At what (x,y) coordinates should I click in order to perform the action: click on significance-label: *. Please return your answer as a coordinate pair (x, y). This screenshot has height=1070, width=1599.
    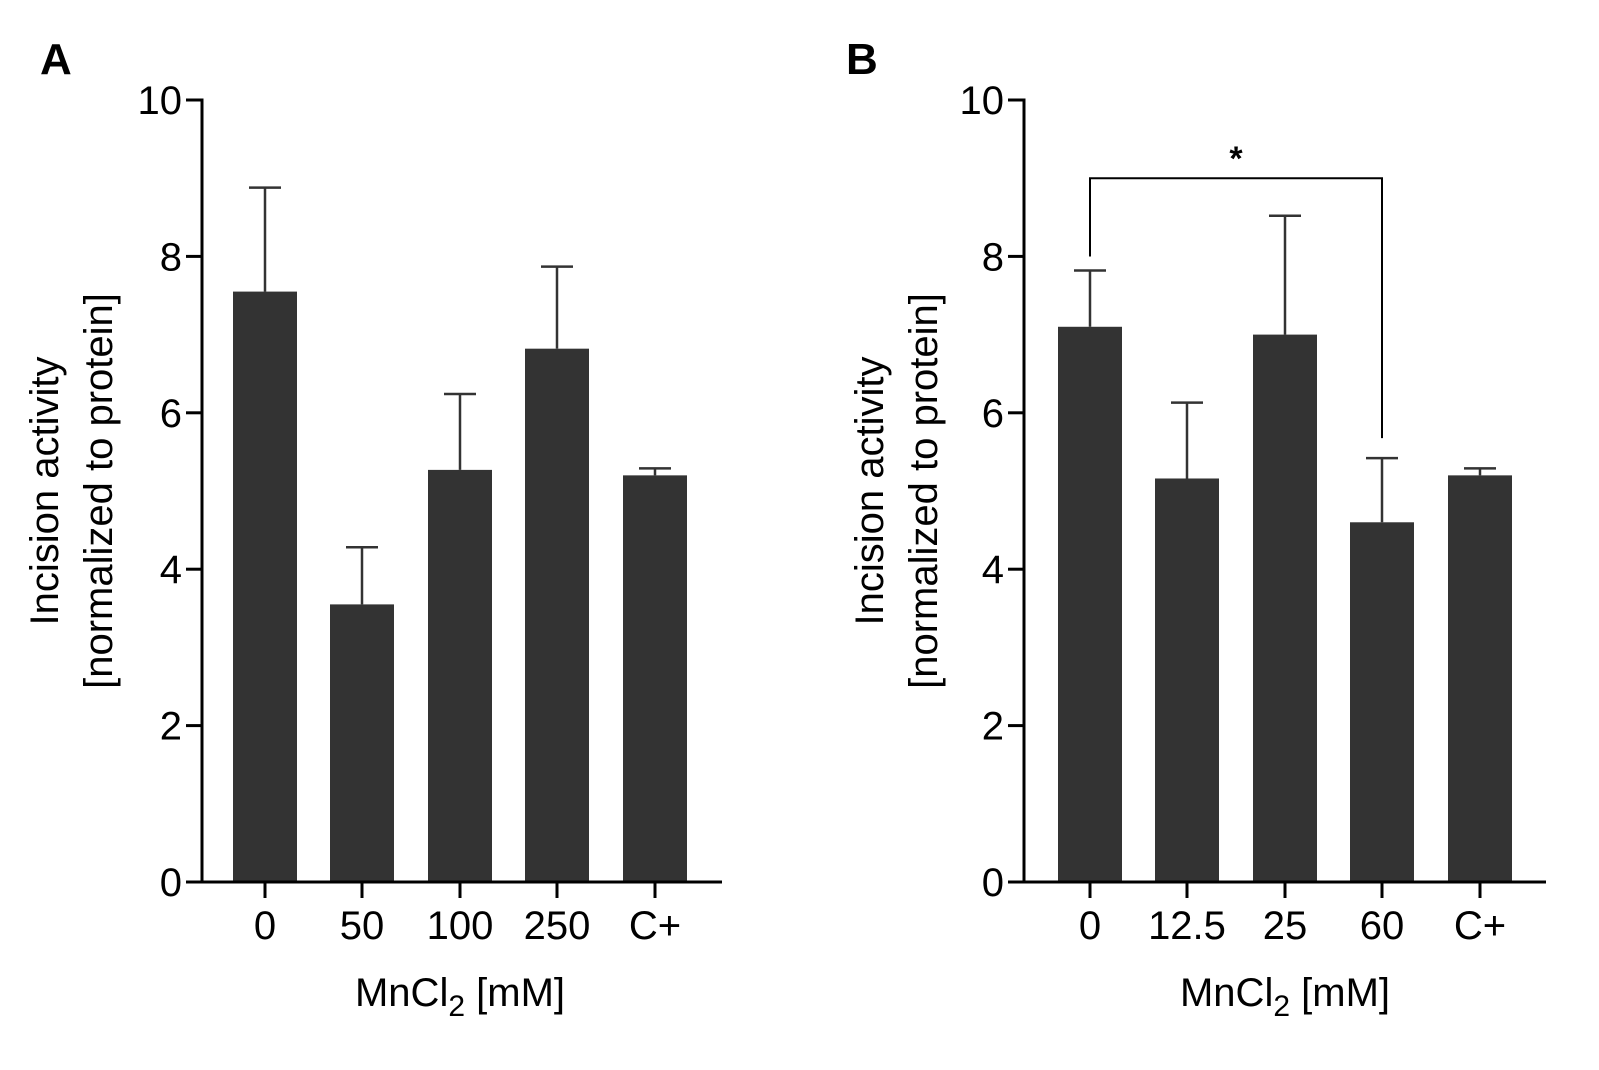
    Looking at the image, I should click on (1236, 159).